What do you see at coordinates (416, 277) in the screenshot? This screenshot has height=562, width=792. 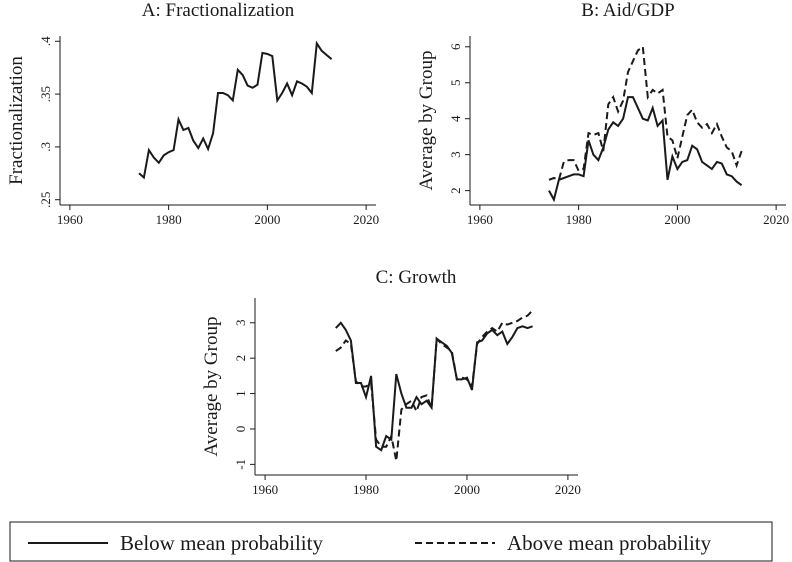 I see `chart-title: C: Growth` at bounding box center [416, 277].